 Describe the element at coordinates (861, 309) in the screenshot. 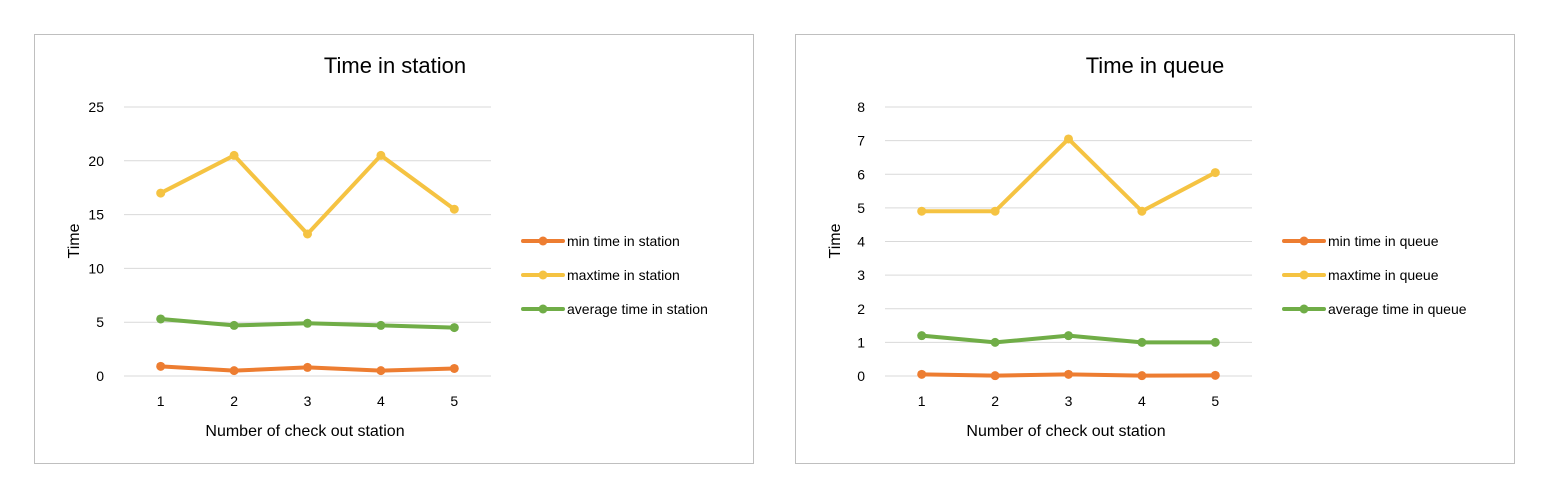

I see `y-tick-label: 2` at that location.